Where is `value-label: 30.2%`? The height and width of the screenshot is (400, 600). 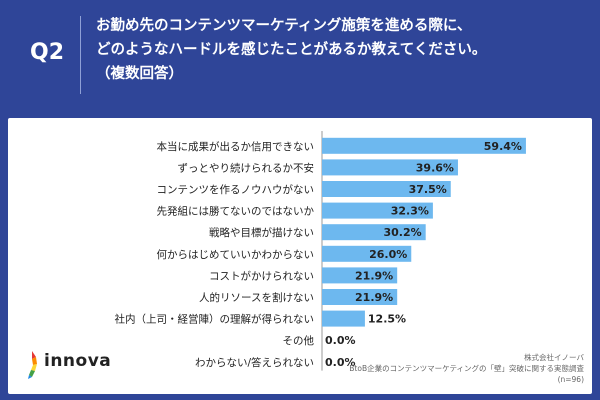 value-label: 30.2% is located at coordinates (403, 232).